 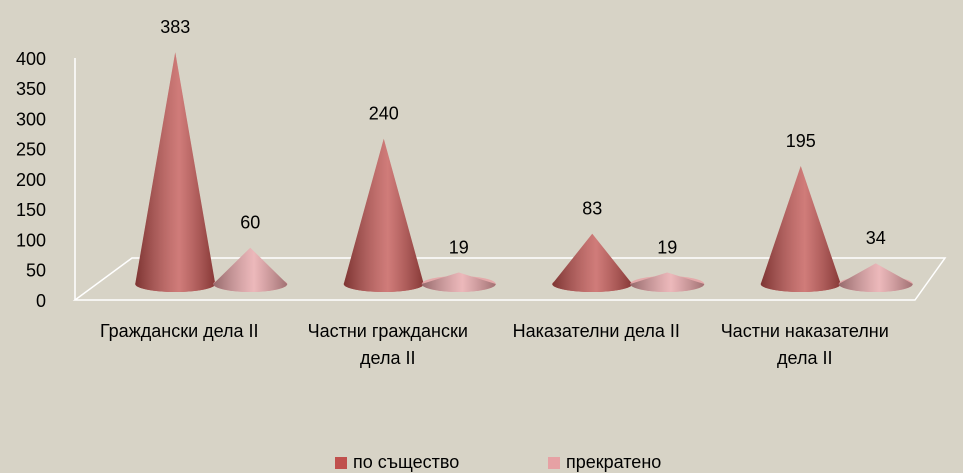 What do you see at coordinates (613, 462) in the screenshot?
I see `legend-label: прекратено` at bounding box center [613, 462].